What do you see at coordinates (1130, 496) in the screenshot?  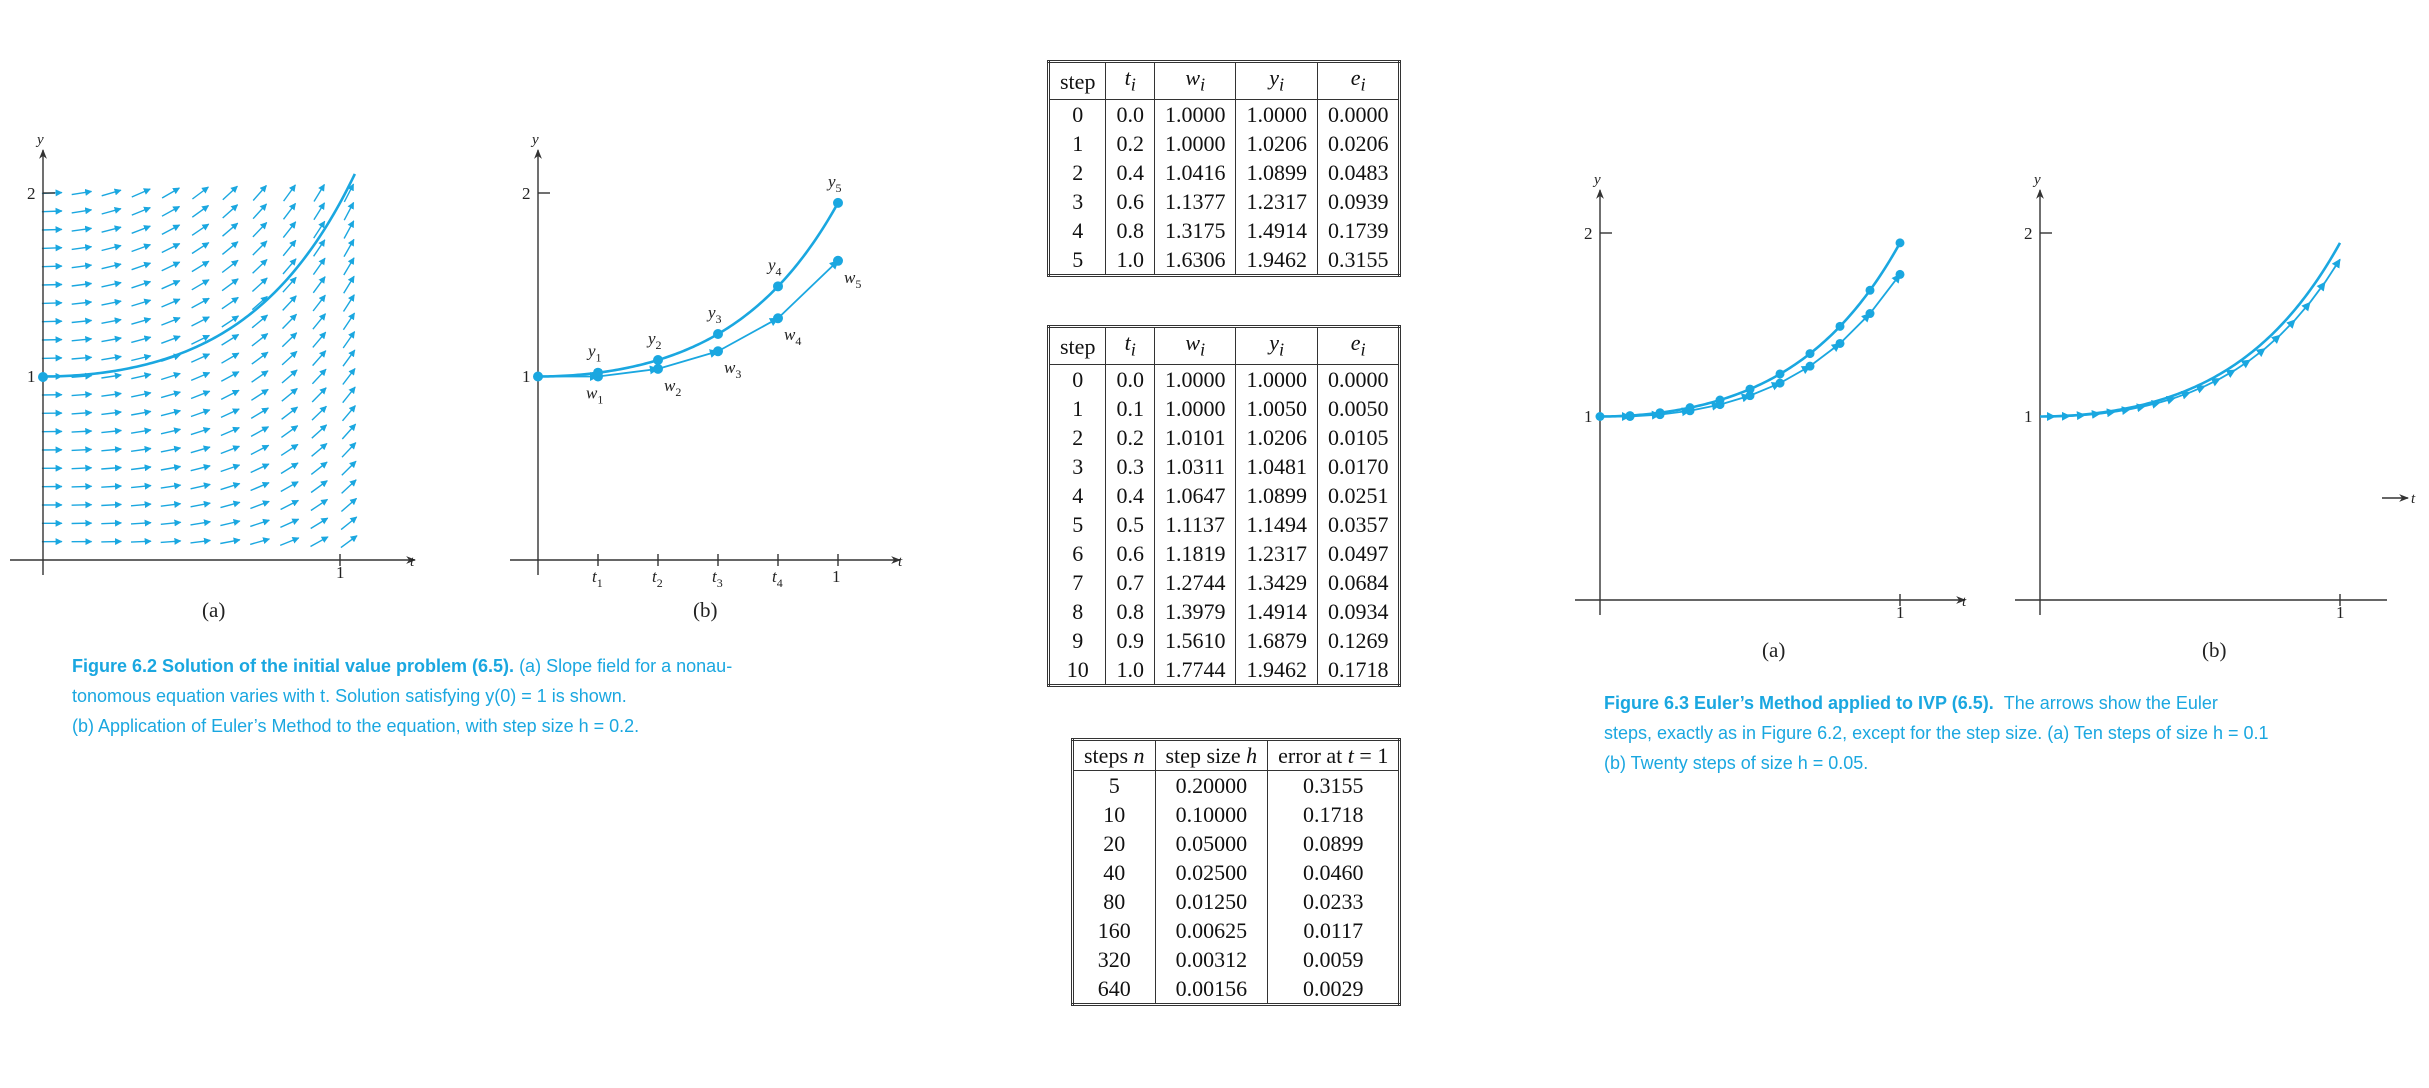 I see `table-cell: 0.4` at bounding box center [1130, 496].